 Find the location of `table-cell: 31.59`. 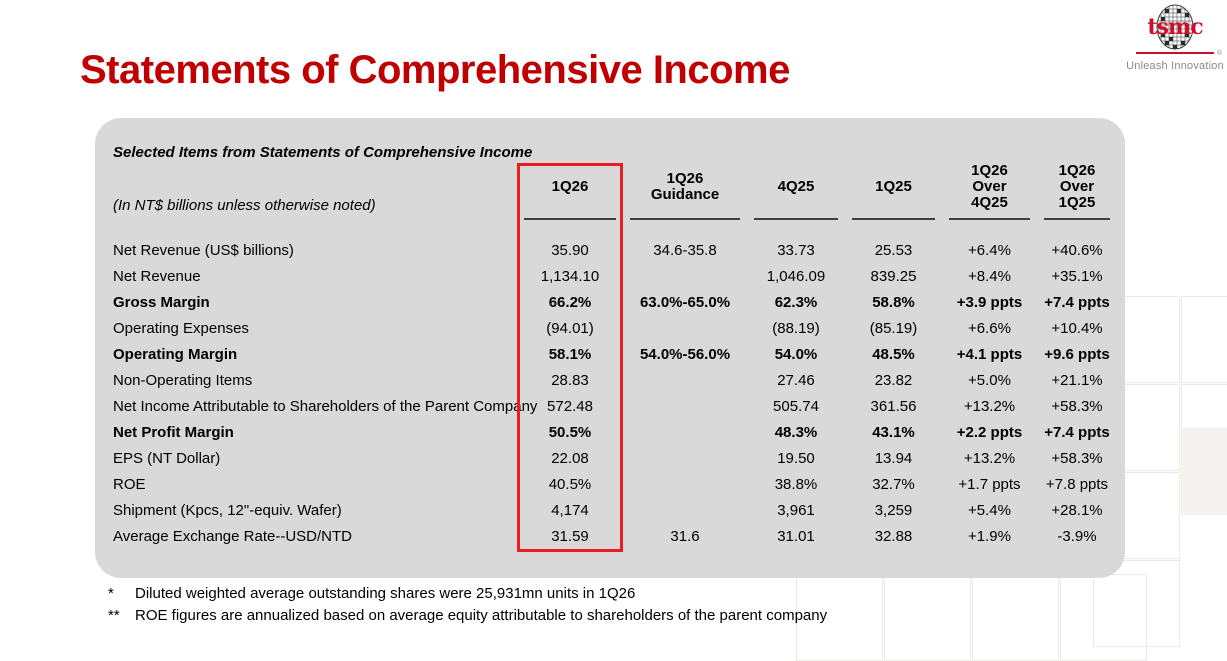

table-cell: 31.59 is located at coordinates (570, 536).